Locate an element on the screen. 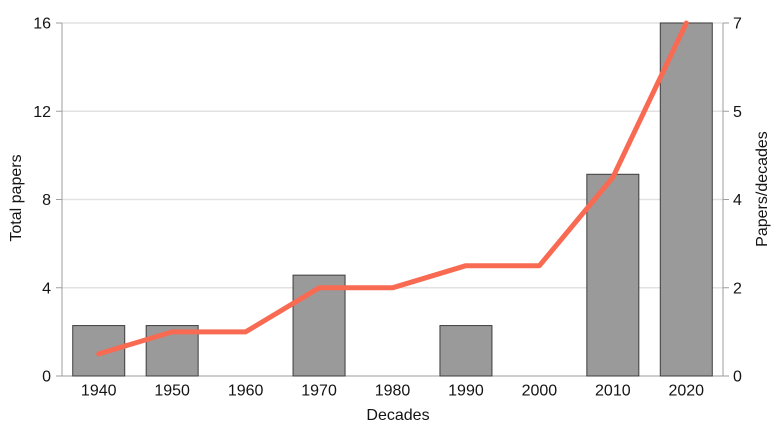 Image resolution: width=776 pixels, height=432 pixels. y-right-tick-label: 2 is located at coordinates (737, 288).